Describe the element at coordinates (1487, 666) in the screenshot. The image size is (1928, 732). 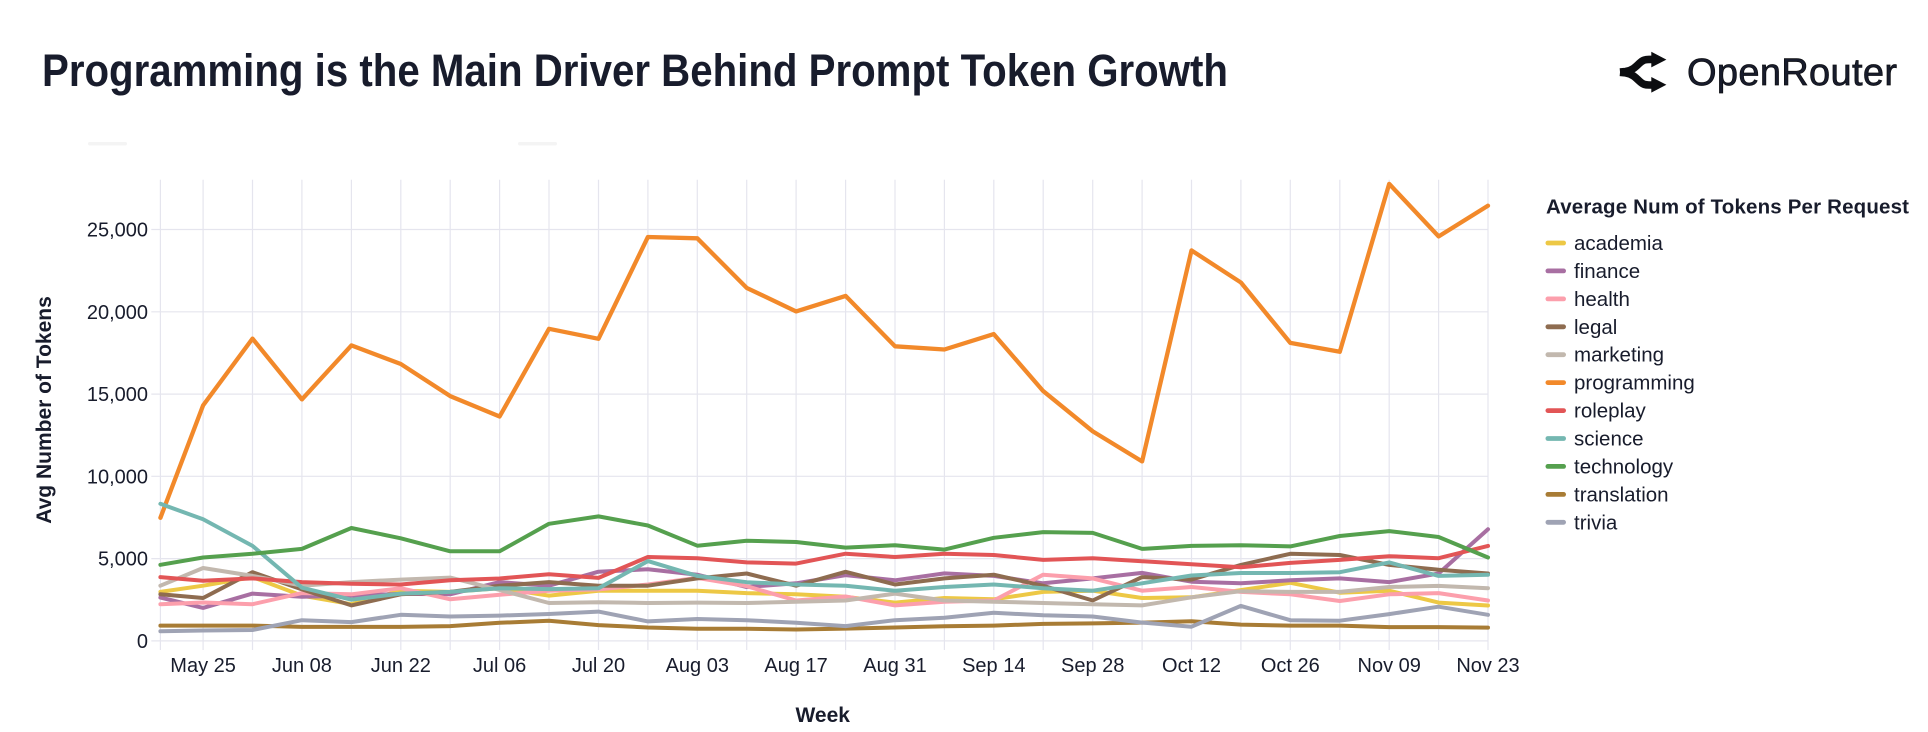
I see `svg-text: Nov 23` at that location.